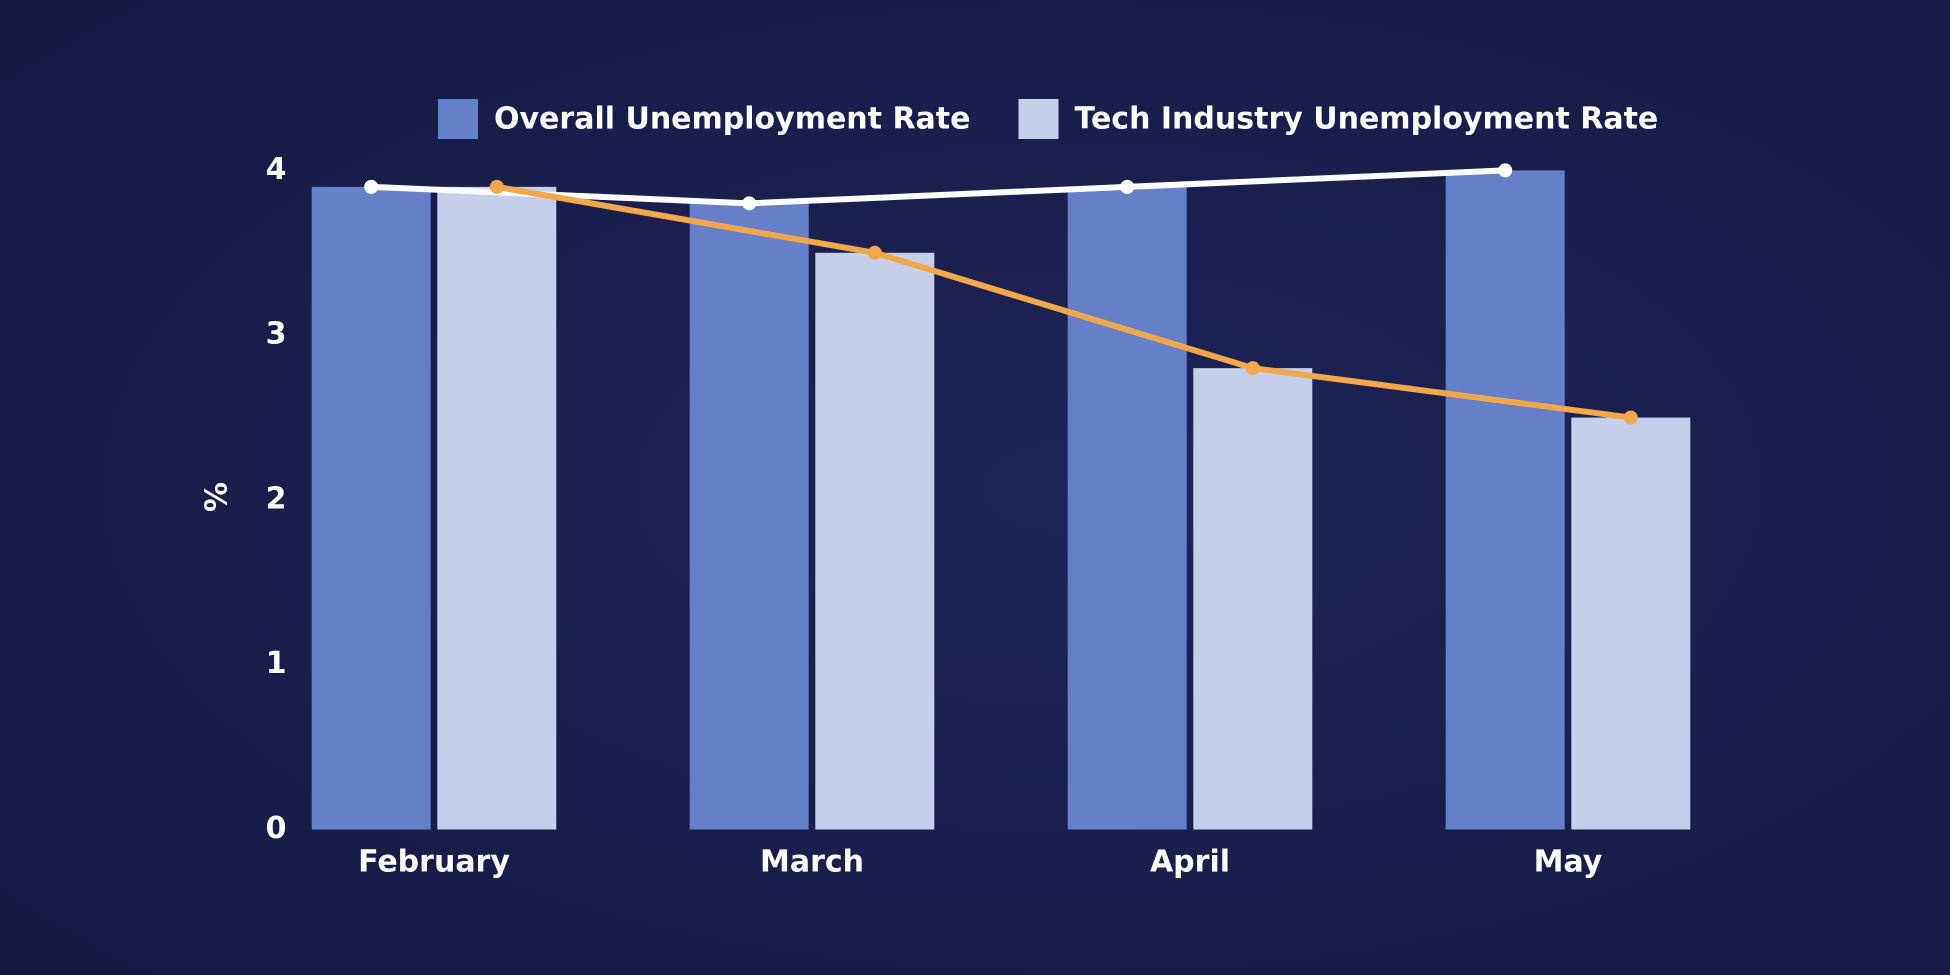  Describe the element at coordinates (1568, 862) in the screenshot. I see `x-tick-label: May` at that location.